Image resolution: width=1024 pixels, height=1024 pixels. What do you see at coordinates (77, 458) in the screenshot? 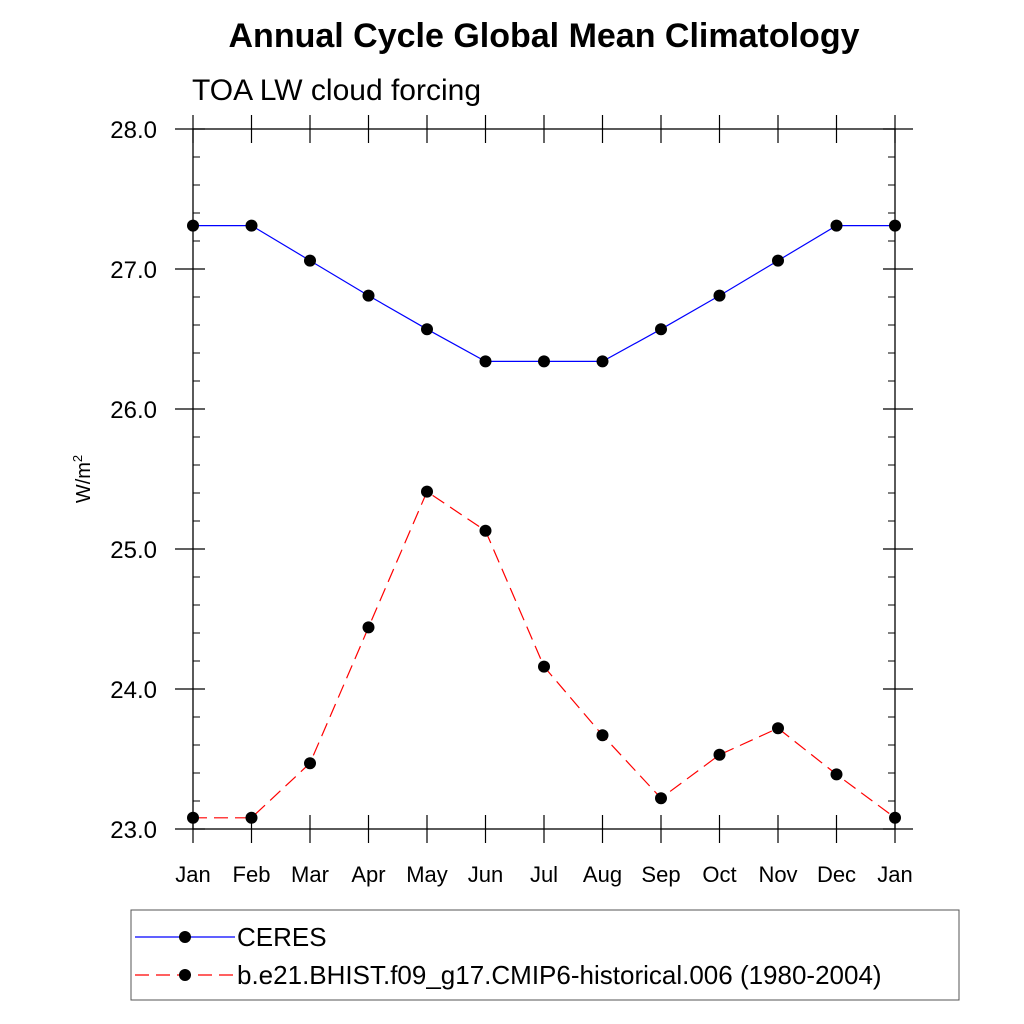
I see `y-axis-label-superscript: 2` at bounding box center [77, 458].